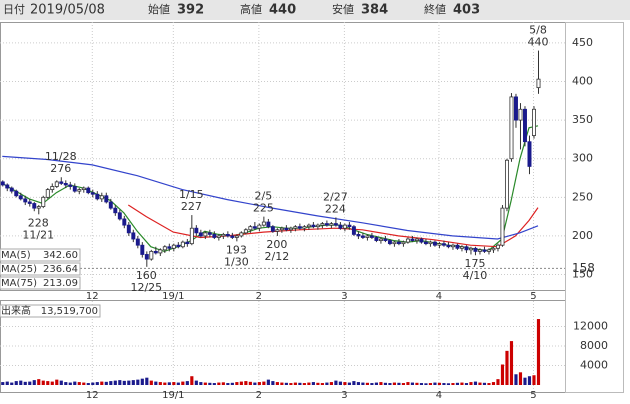 The width and height of the screenshot is (630, 404). What do you see at coordinates (594, 364) in the screenshot?
I see `volume-tick-label: 4000` at bounding box center [594, 364].